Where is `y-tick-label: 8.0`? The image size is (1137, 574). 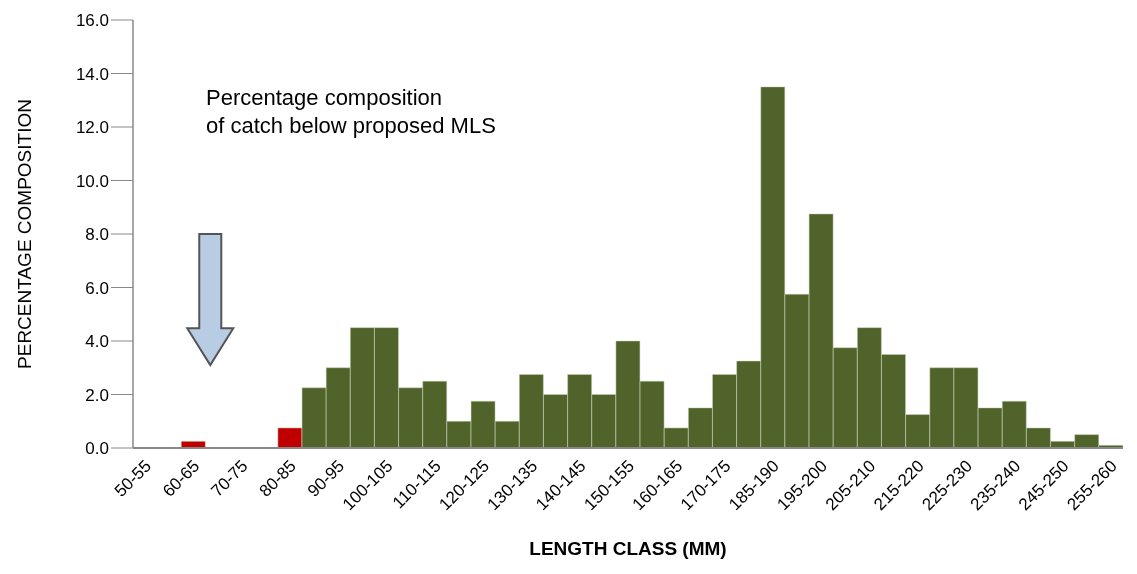 y-tick-label: 8.0 is located at coordinates (97, 235).